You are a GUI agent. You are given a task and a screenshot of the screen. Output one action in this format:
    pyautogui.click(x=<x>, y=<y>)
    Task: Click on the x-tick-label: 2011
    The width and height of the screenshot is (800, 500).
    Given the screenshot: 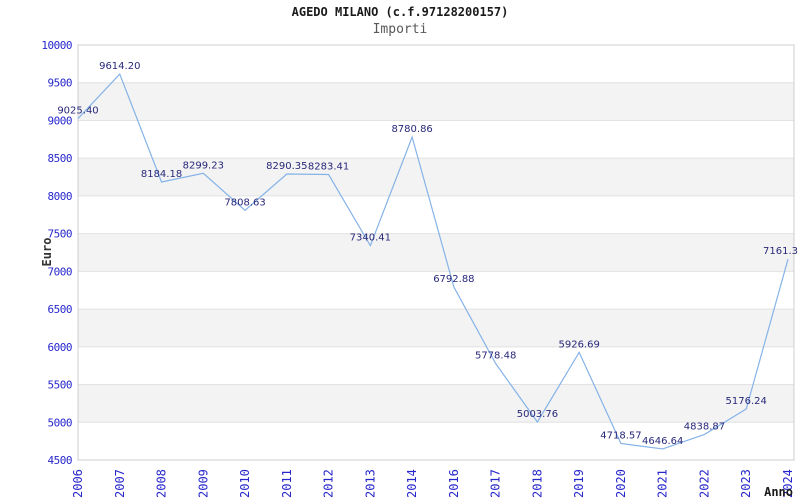 What is the action you would take?
    pyautogui.click(x=287, y=483)
    